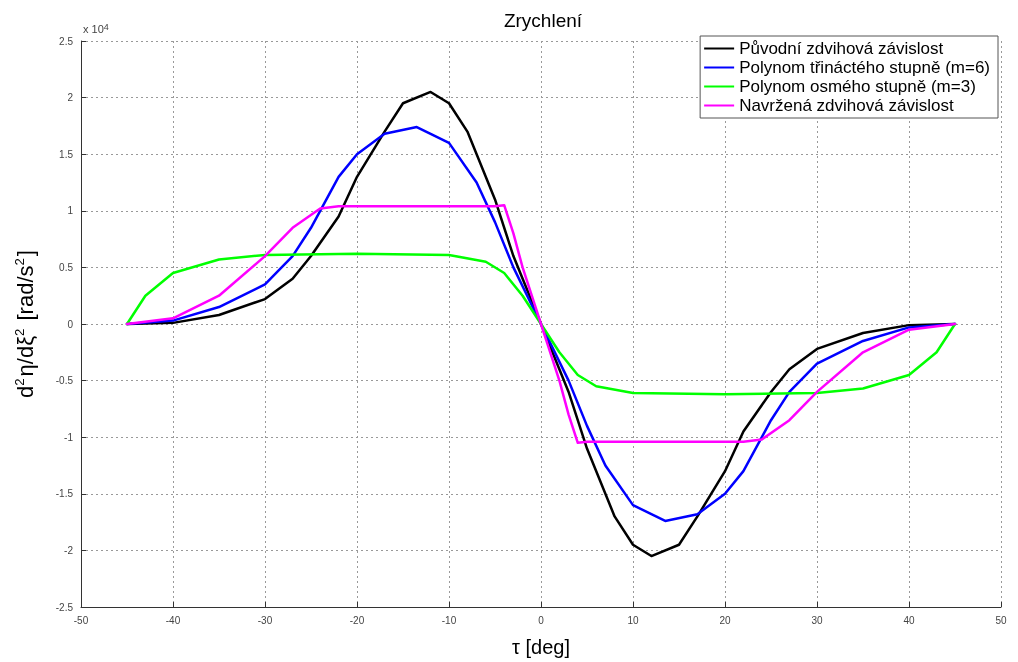 Image resolution: width=1018 pixels, height=662 pixels. What do you see at coordinates (66, 154) in the screenshot?
I see `y-tick-label: 1.5` at bounding box center [66, 154].